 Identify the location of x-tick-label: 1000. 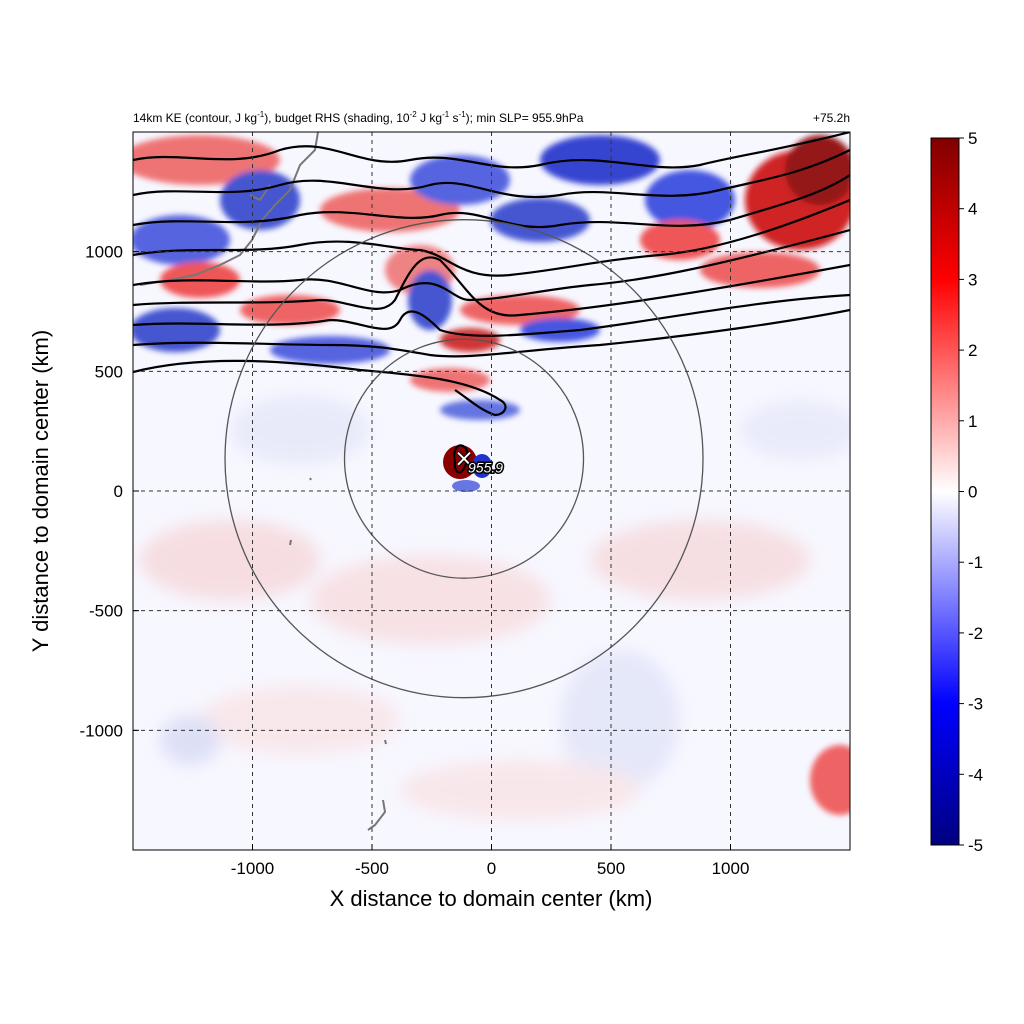
(731, 868).